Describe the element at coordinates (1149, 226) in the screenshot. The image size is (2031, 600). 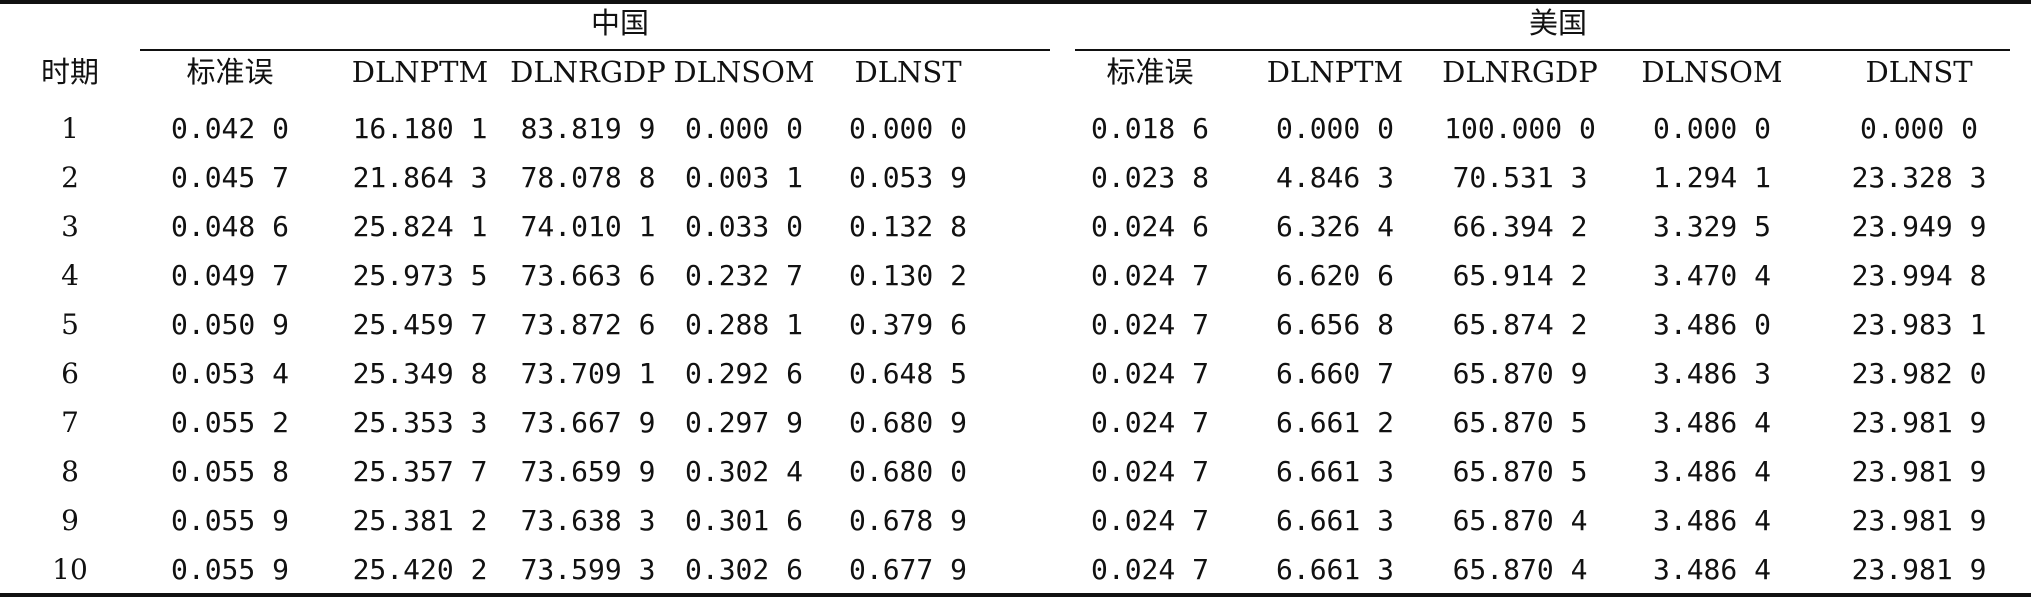
I see `table-cell: 0.024 6` at that location.